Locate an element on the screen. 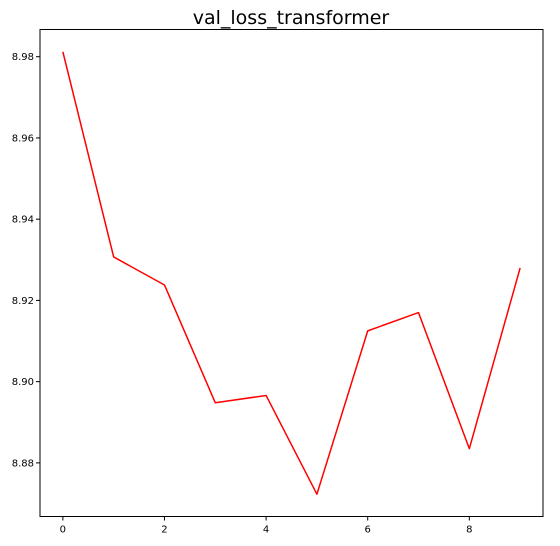 The height and width of the screenshot is (546, 560). x-tick-label: 8 is located at coordinates (469, 530).